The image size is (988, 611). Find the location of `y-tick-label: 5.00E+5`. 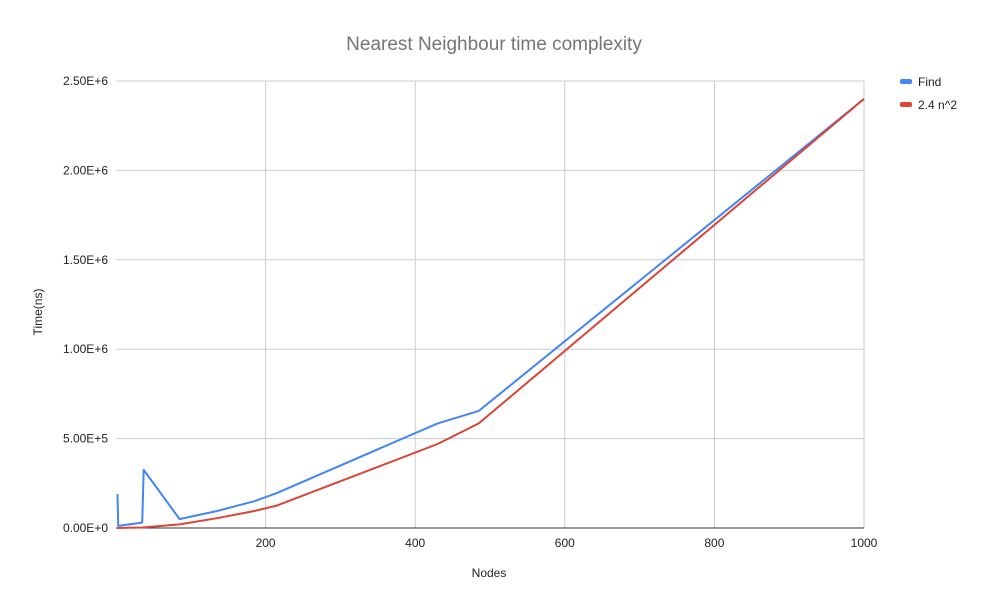

y-tick-label: 5.00E+5 is located at coordinates (85, 439).